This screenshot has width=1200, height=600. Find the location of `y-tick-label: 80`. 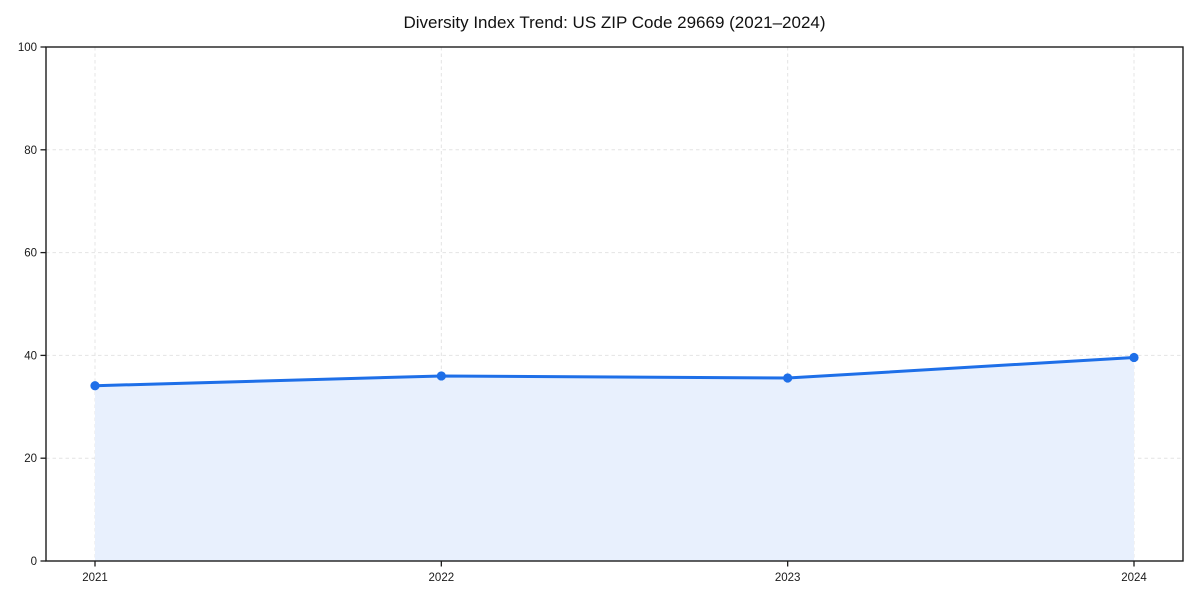

y-tick-label: 80 is located at coordinates (30, 151).